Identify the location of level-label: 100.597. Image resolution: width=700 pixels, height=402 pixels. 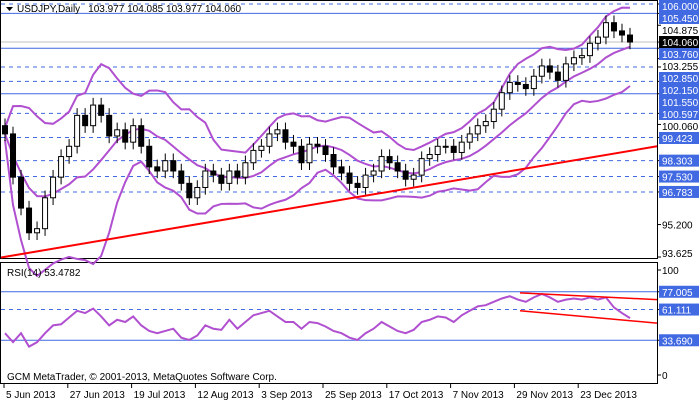
(680, 115).